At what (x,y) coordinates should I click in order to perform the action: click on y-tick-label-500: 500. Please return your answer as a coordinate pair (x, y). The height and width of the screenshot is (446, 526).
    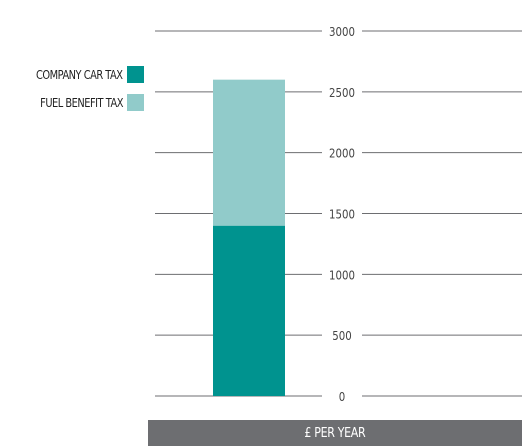
    Looking at the image, I should click on (341, 336).